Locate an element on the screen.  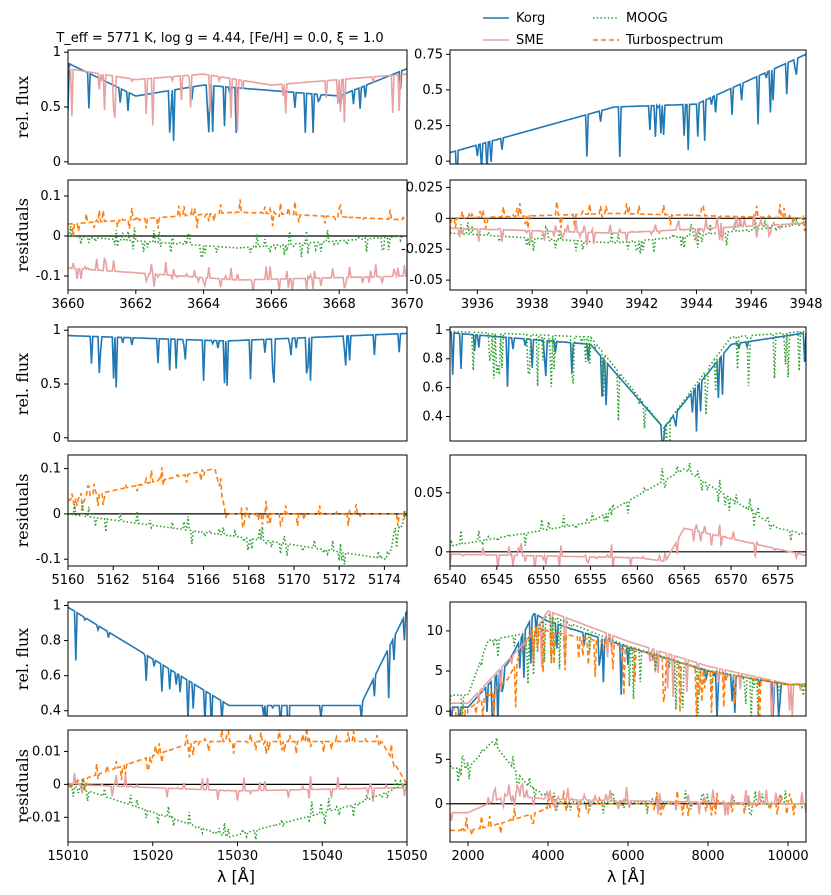
legend-label-moog: MOOG is located at coordinates (647, 18).